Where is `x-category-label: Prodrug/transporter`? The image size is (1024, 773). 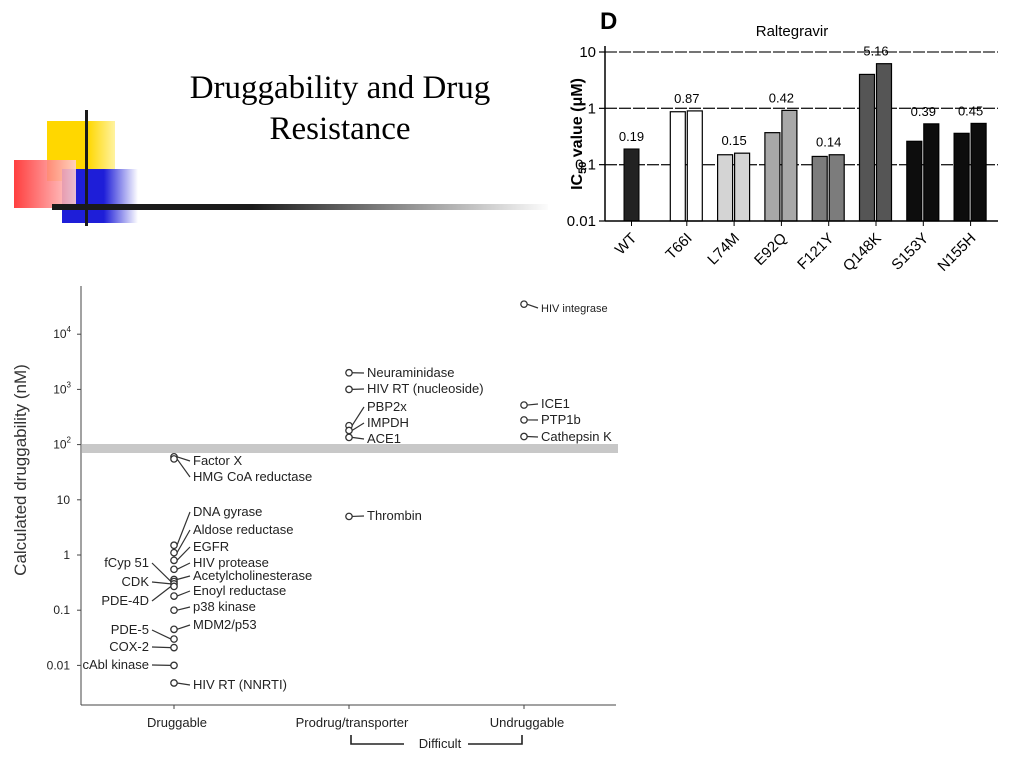 x-category-label: Prodrug/transporter is located at coordinates (352, 722).